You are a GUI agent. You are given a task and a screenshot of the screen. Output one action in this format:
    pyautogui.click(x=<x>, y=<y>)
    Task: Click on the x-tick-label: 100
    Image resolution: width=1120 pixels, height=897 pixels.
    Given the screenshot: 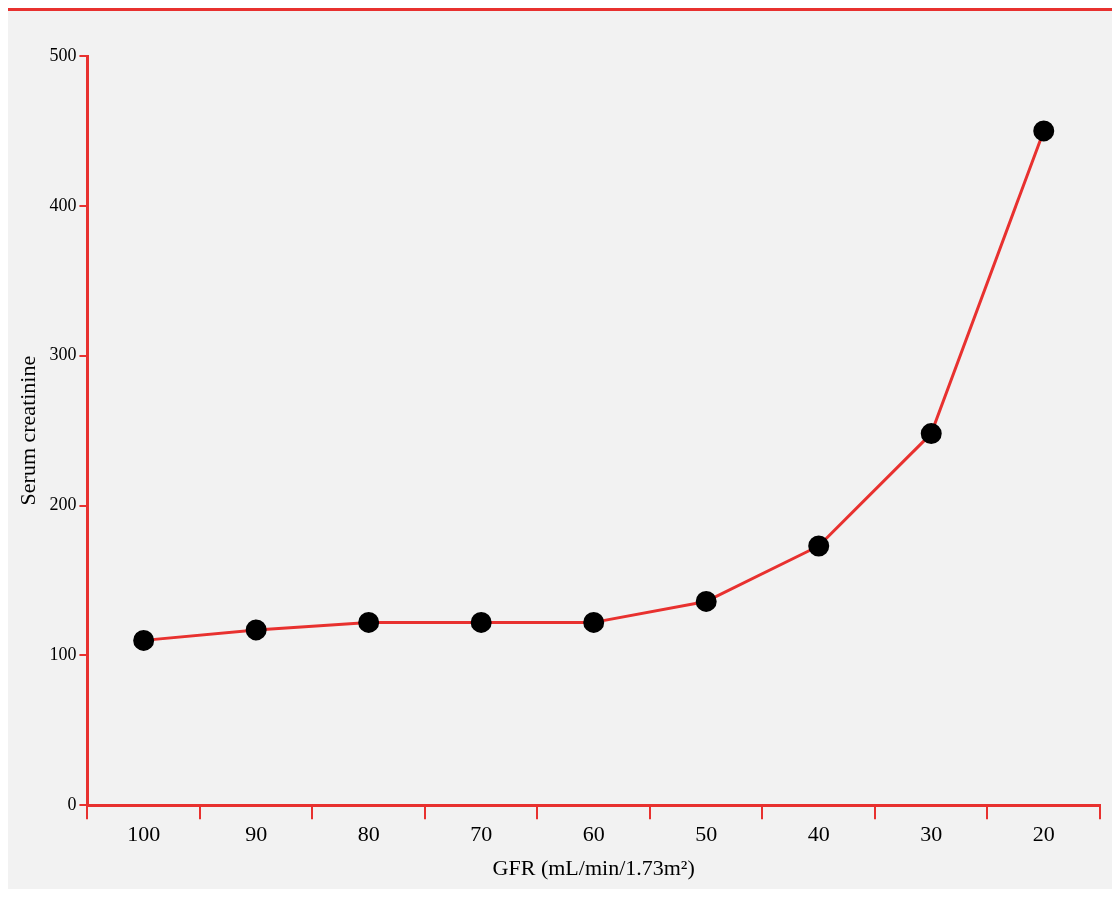 What is the action you would take?
    pyautogui.click(x=144, y=834)
    